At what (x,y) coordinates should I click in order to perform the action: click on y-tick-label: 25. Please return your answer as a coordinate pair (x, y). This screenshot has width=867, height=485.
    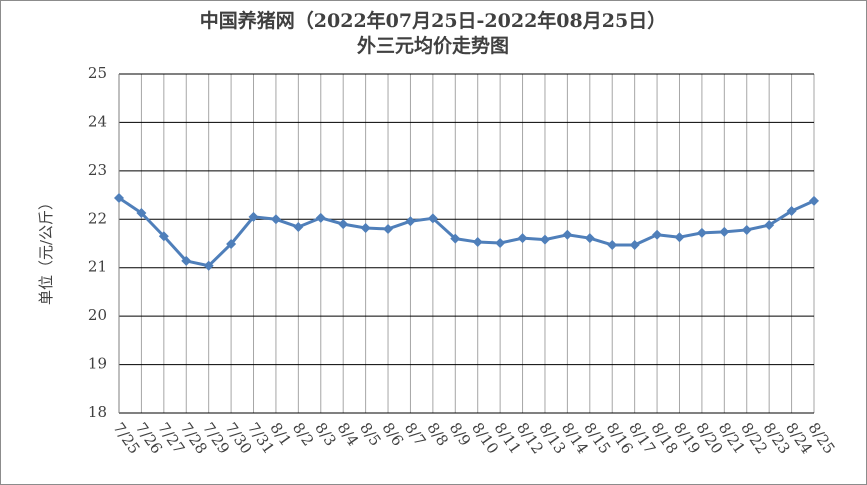
    Looking at the image, I should click on (97, 73).